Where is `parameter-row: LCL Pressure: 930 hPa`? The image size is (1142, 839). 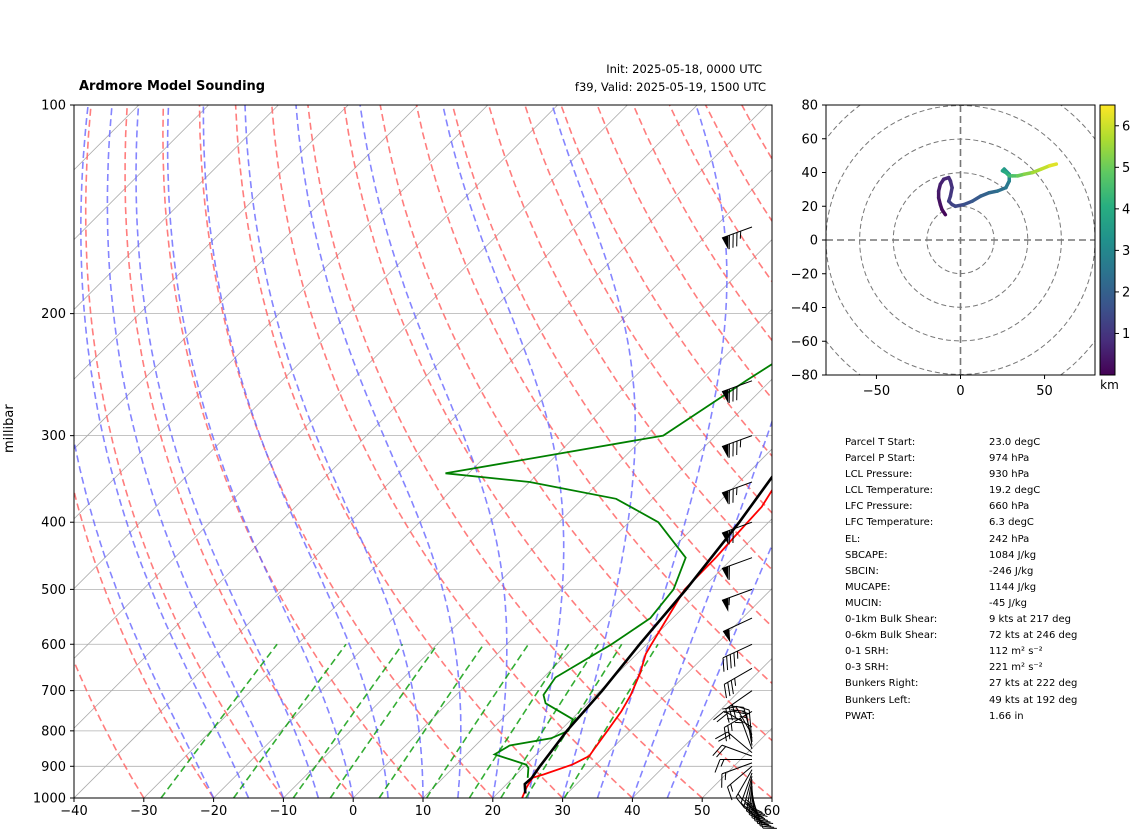
parameter-row: LCL Pressure: 930 hPa is located at coordinates (975, 477).